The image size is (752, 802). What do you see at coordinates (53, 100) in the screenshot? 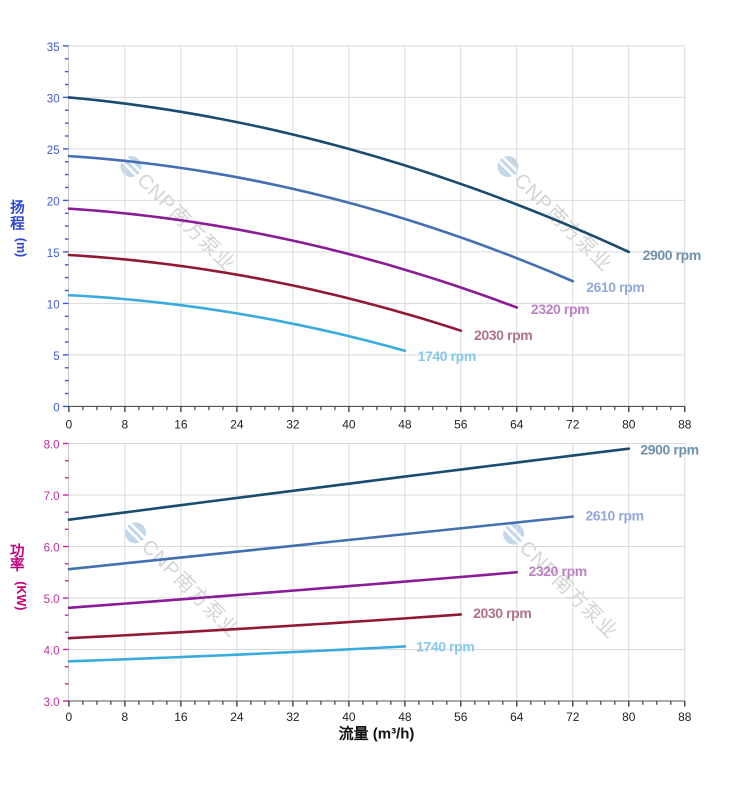
I see `svg-text: 30` at bounding box center [53, 100].